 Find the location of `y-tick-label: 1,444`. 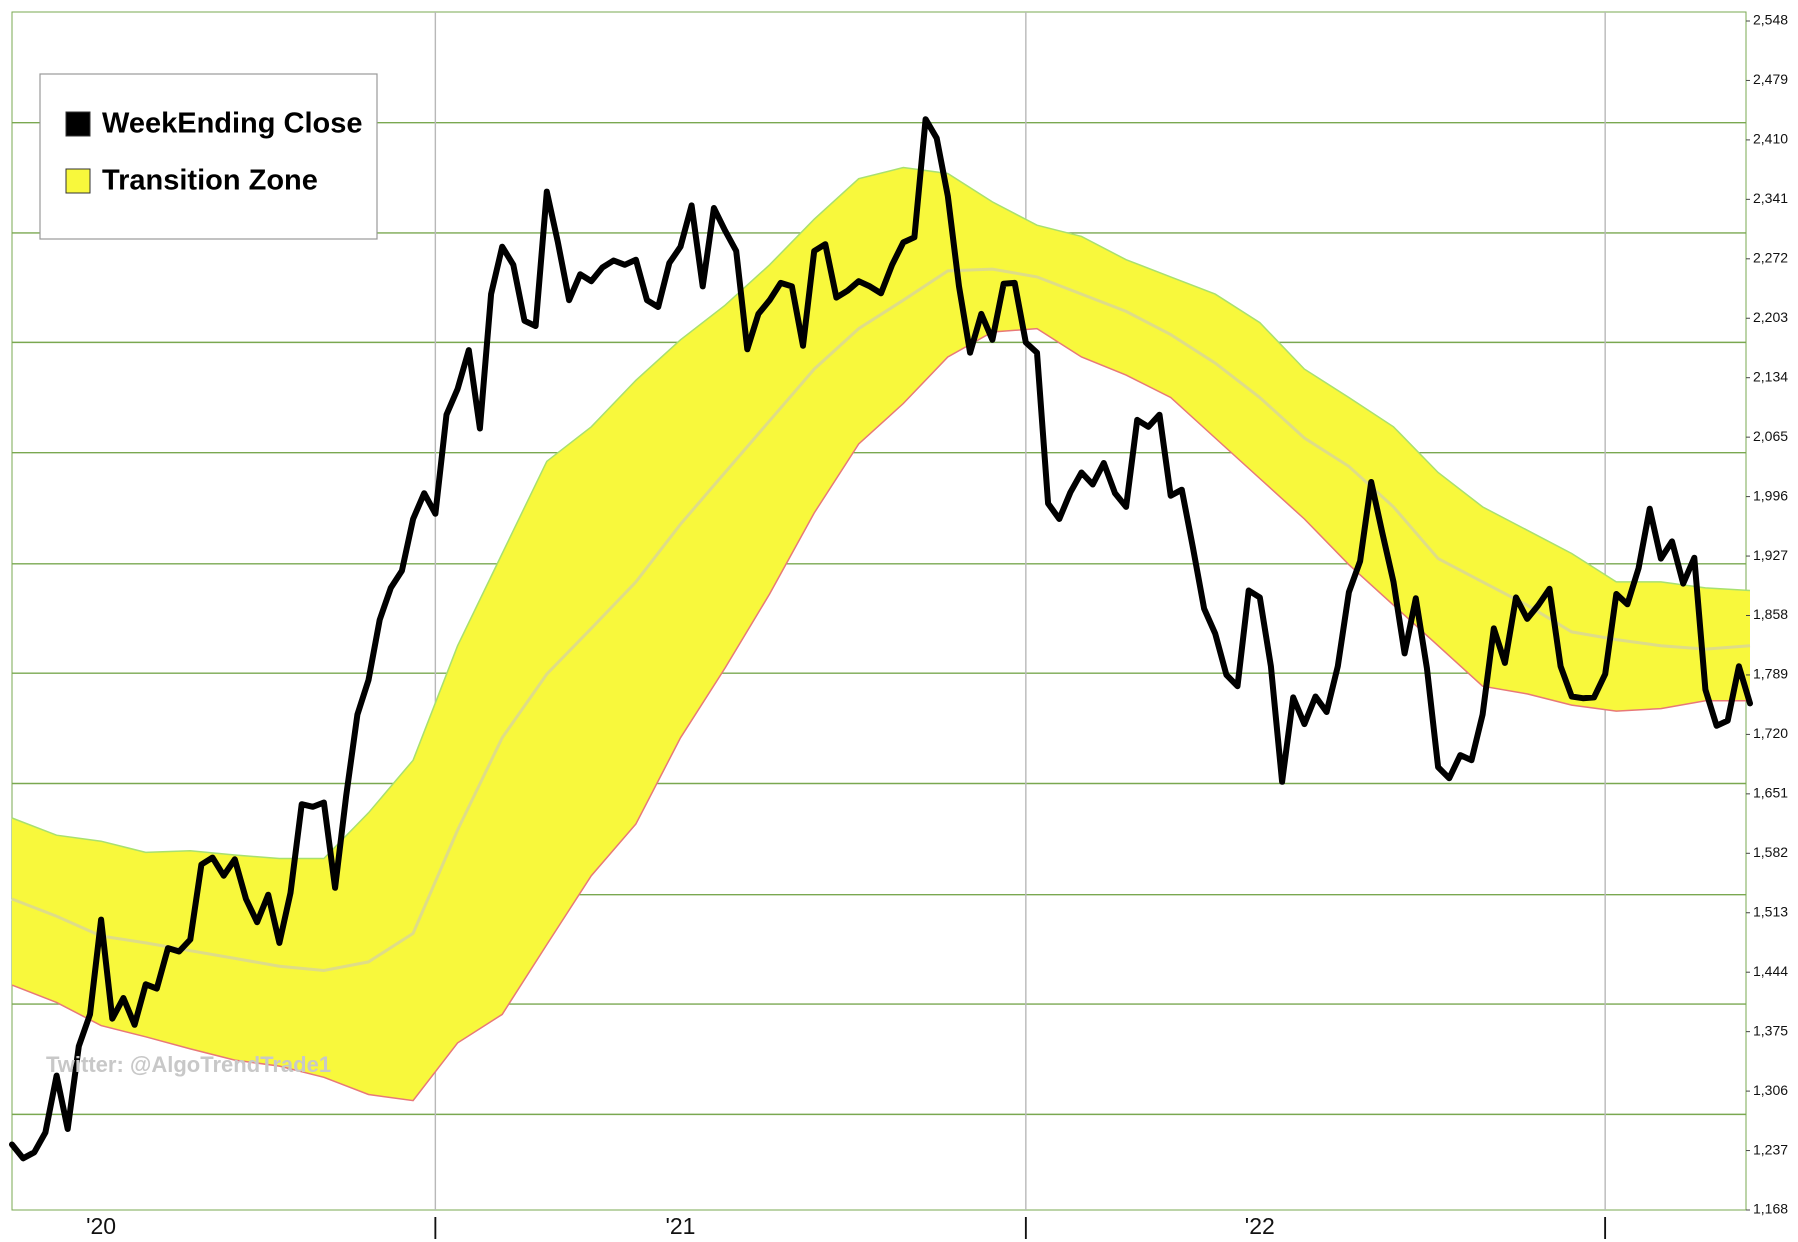

y-tick-label: 1,444 is located at coordinates (1770, 971).